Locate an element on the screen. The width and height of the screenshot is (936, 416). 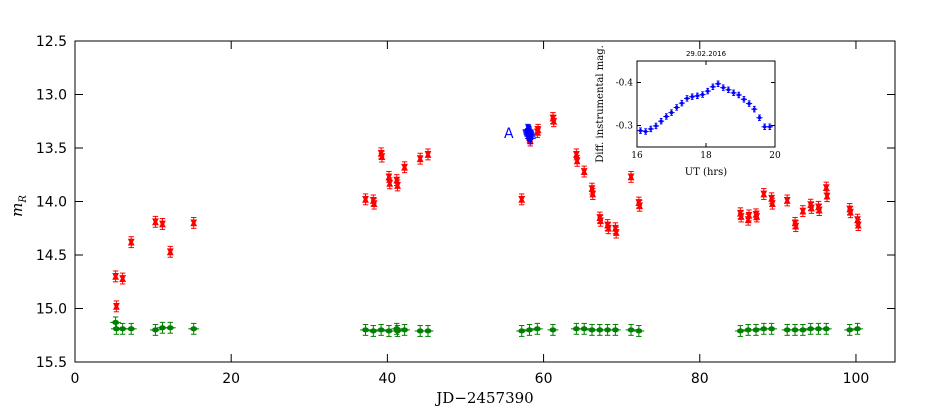
inset-x-tick-label-1: 18 is located at coordinates (706, 156).